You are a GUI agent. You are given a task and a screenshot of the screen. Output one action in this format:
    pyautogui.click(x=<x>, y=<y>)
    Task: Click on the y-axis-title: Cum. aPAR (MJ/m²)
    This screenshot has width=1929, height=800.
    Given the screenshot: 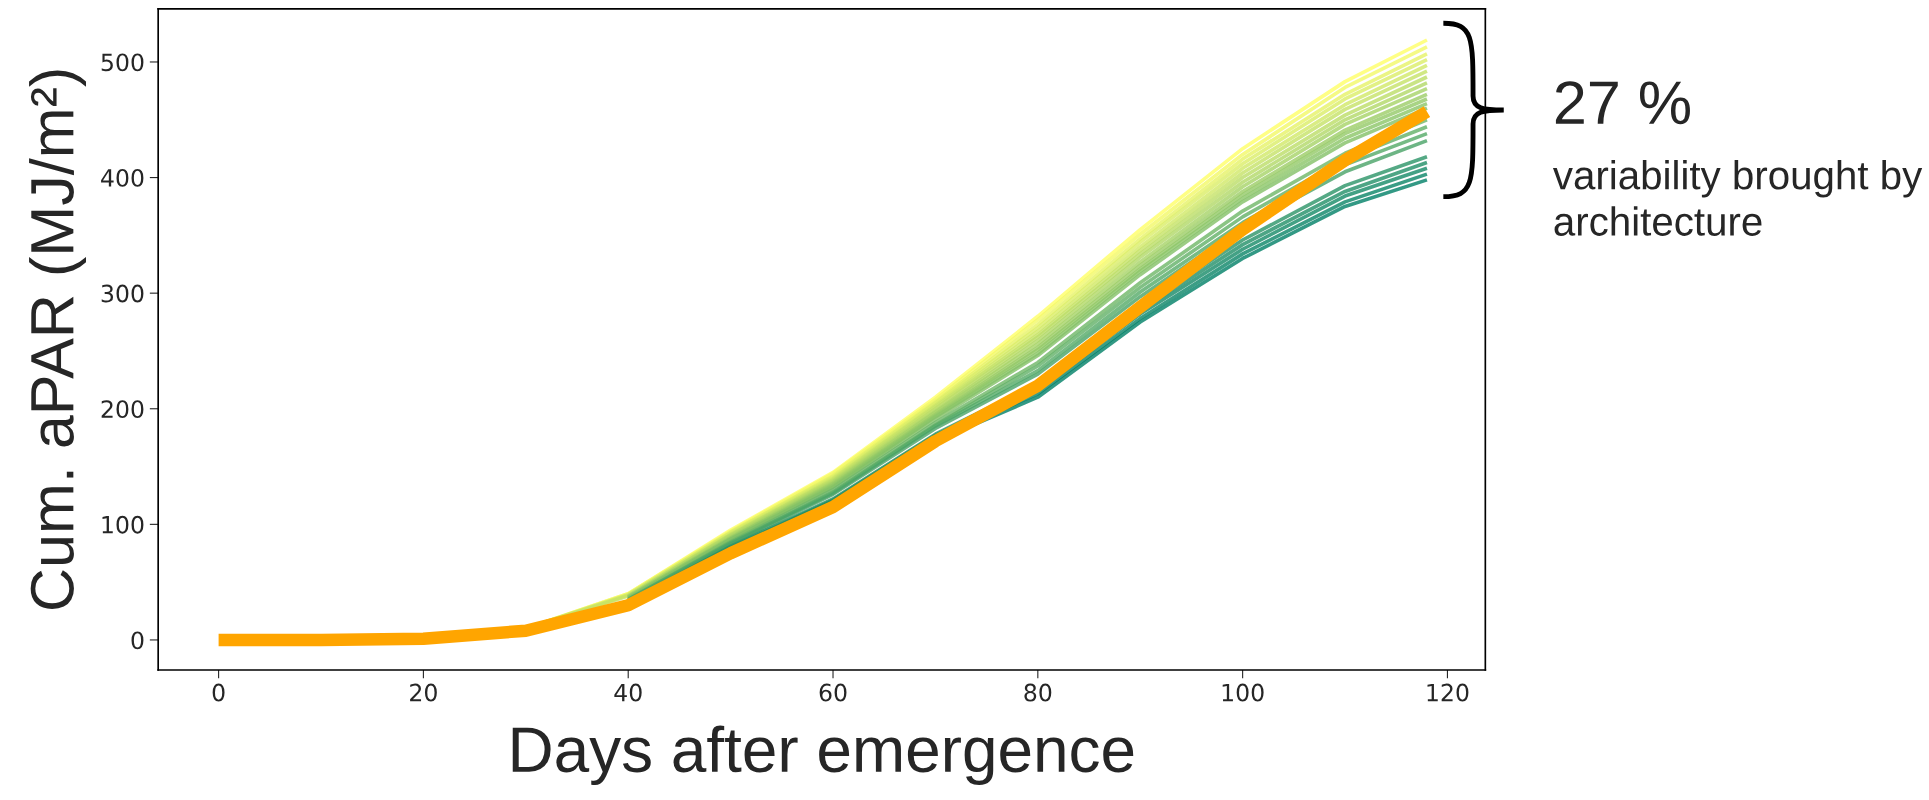 What is the action you would take?
    pyautogui.click(x=57, y=340)
    